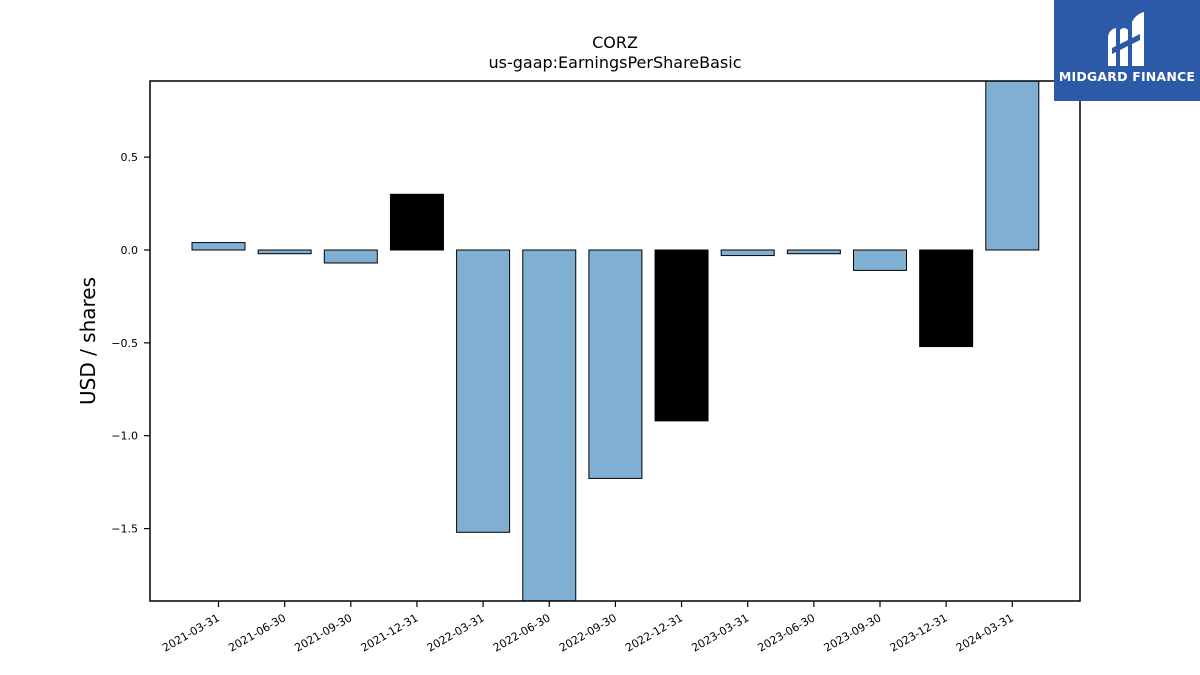  I want to click on midgard-logo-icon, so click(1126, 39).